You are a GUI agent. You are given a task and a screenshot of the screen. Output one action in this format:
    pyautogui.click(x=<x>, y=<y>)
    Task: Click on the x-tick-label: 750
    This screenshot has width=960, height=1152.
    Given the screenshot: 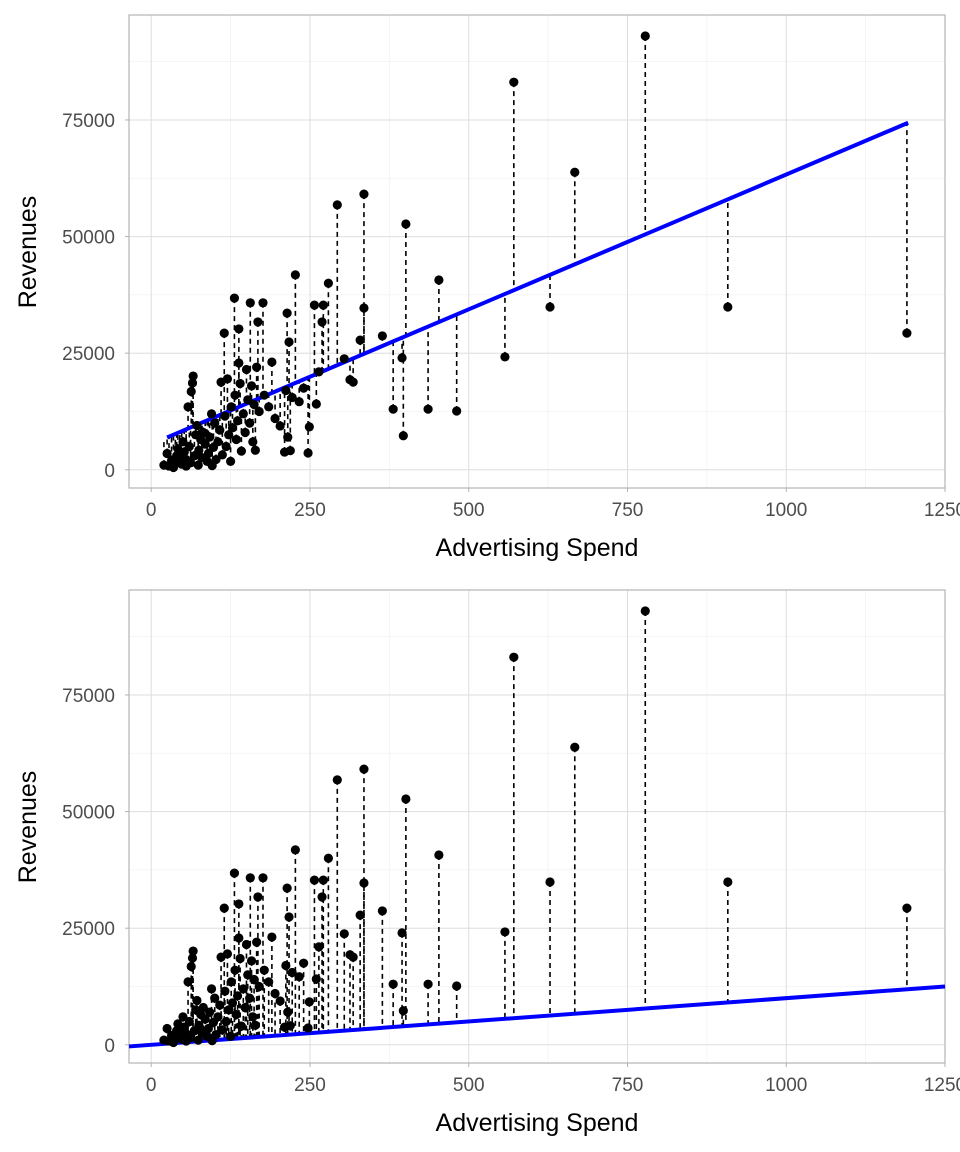 What is the action you would take?
    pyautogui.click(x=628, y=510)
    